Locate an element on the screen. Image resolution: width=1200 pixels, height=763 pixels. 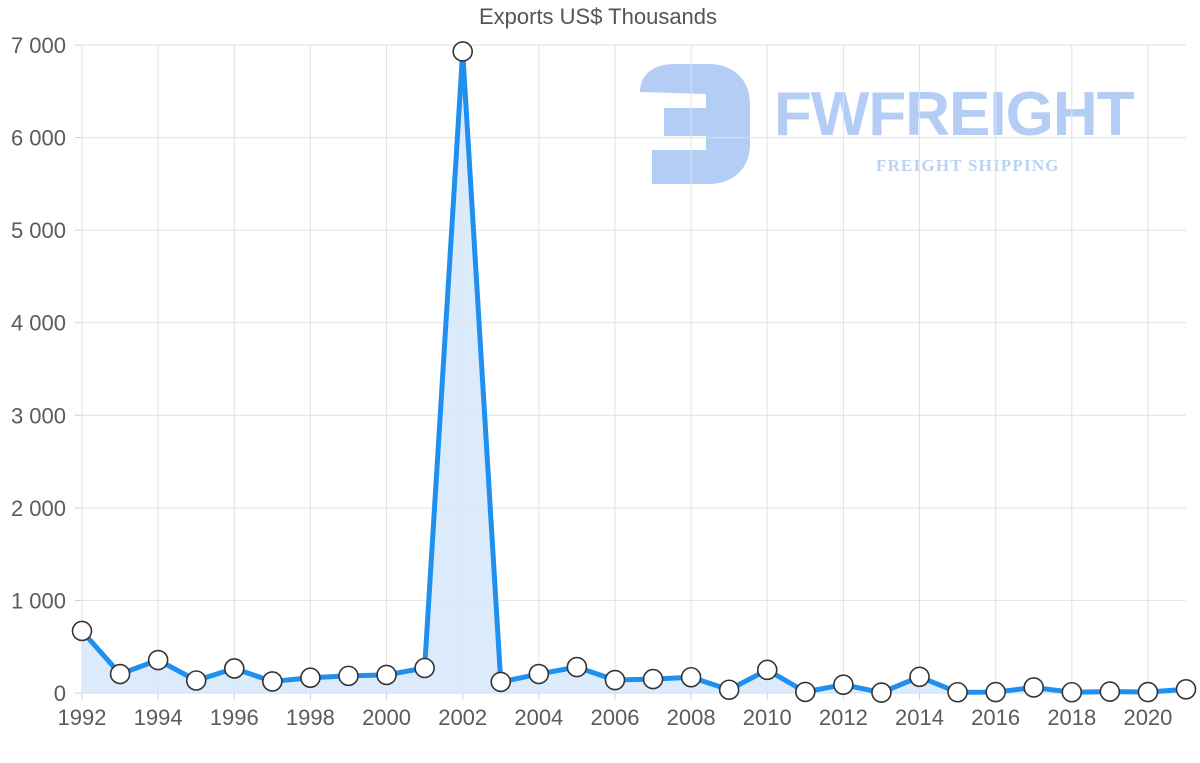
x-axis-label: 2006 is located at coordinates (614, 717).